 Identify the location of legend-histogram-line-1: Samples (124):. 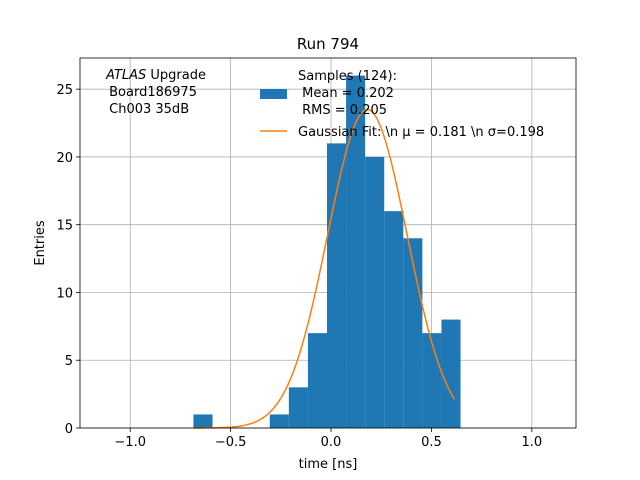
(347, 76).